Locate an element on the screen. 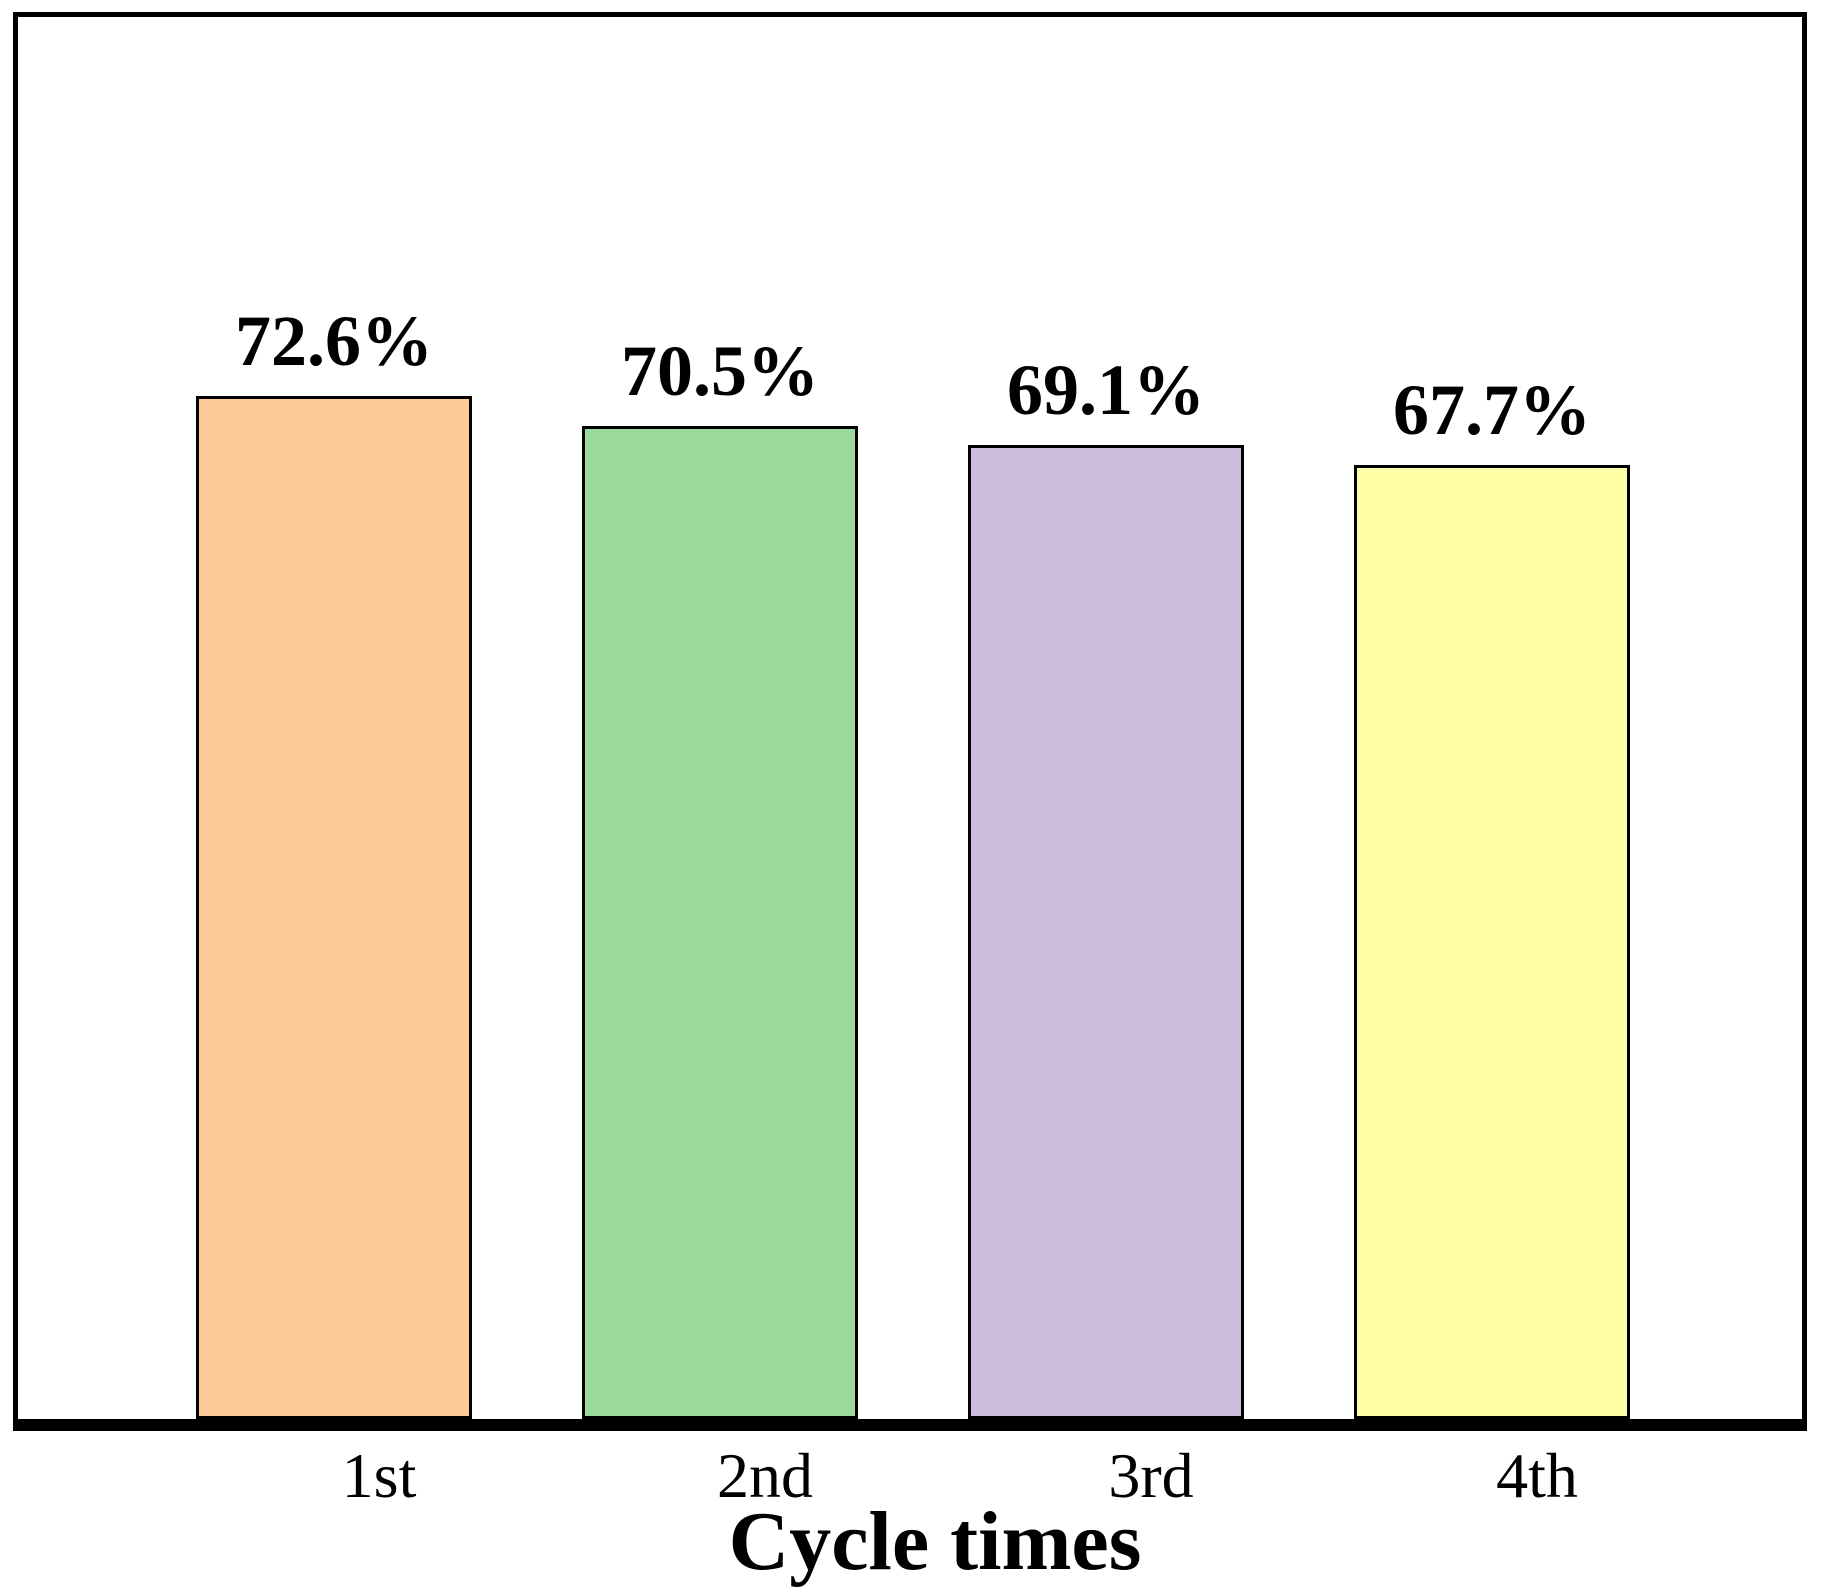 This screenshot has width=1822, height=1593. bar-1st is located at coordinates (334, 907).